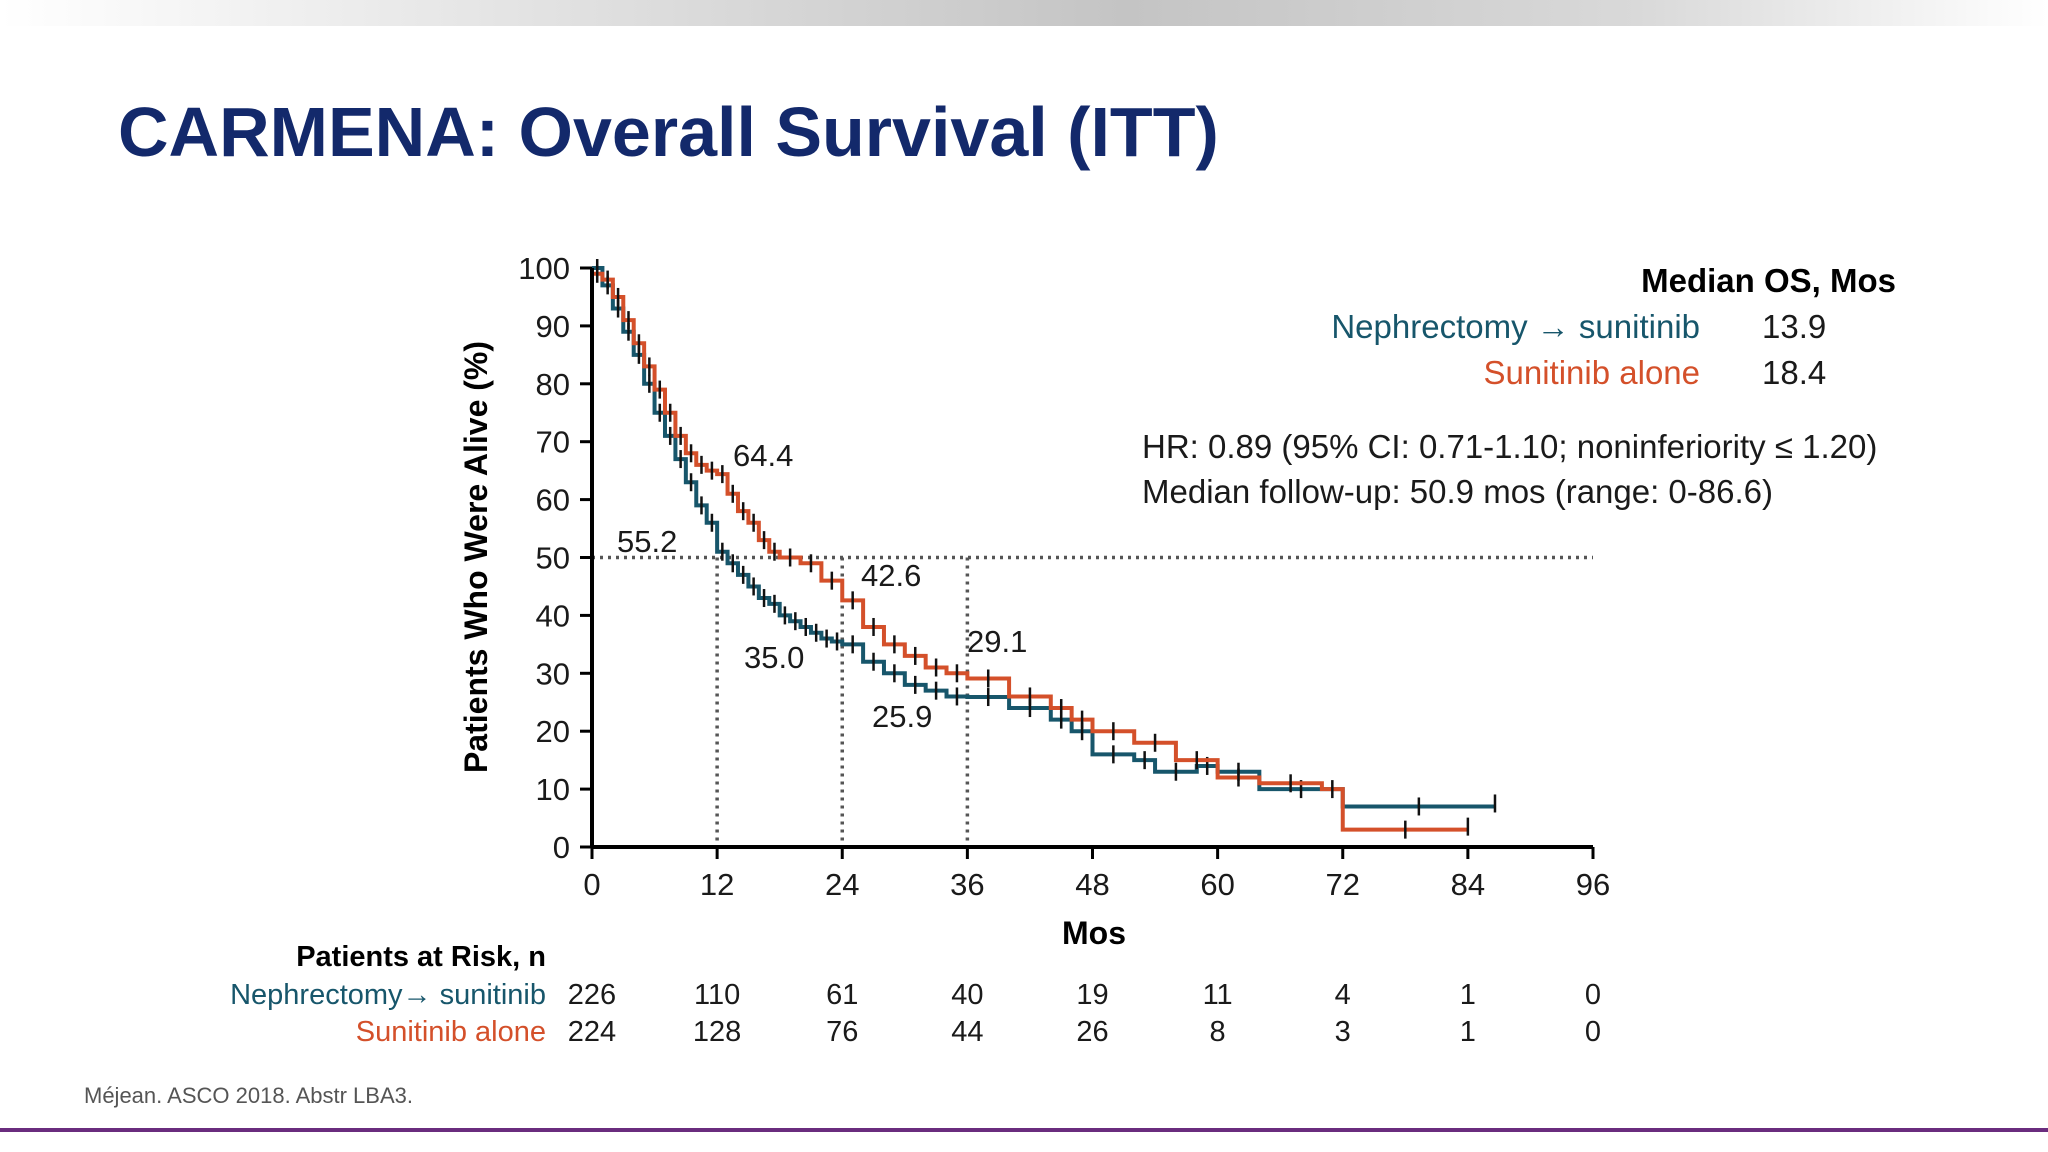 The height and width of the screenshot is (1152, 2048). I want to click on x-tick-label: 24, so click(842, 884).